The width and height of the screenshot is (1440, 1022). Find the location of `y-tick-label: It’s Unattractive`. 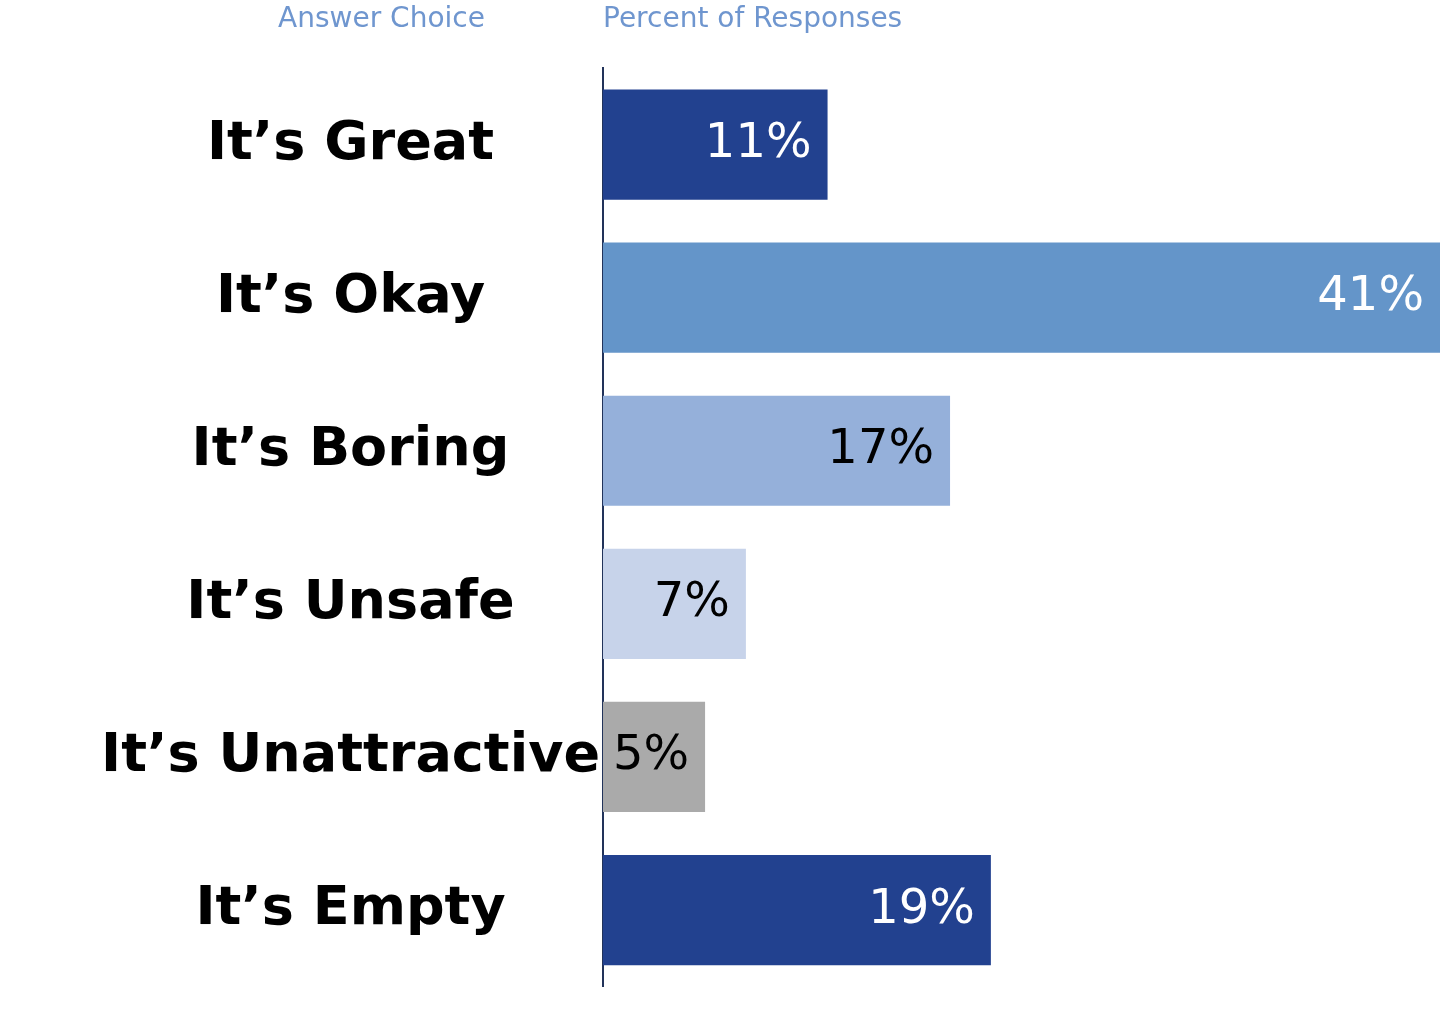

y-tick-label: It’s Unattractive is located at coordinates (350, 752).